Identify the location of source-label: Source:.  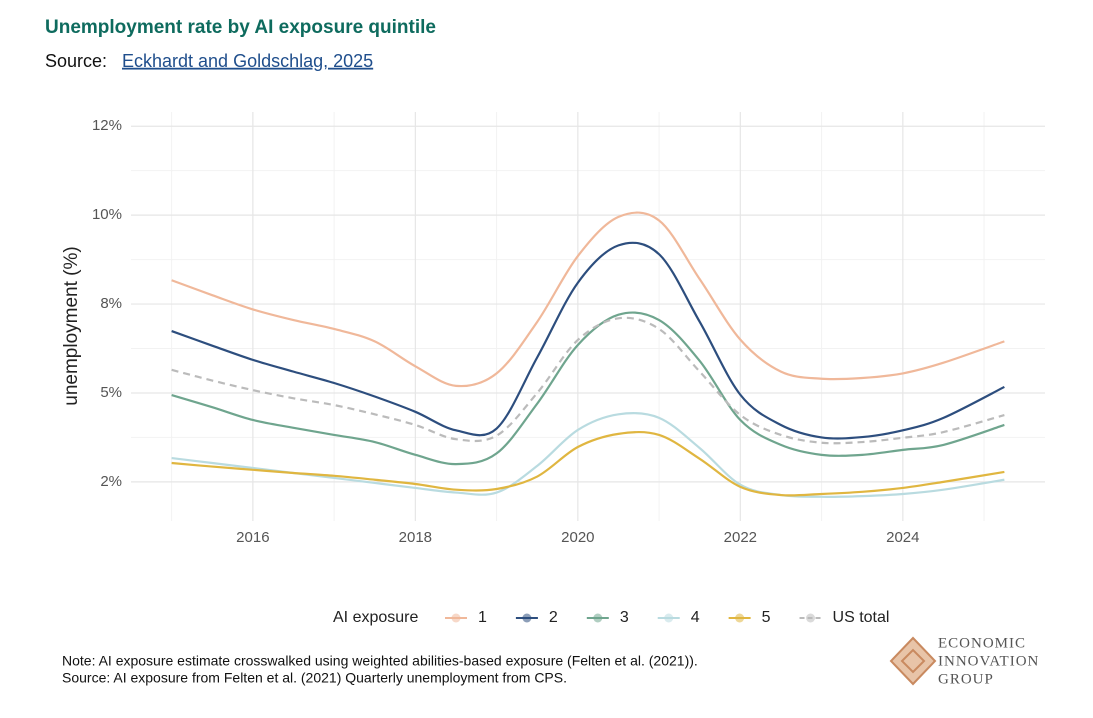
(76, 61).